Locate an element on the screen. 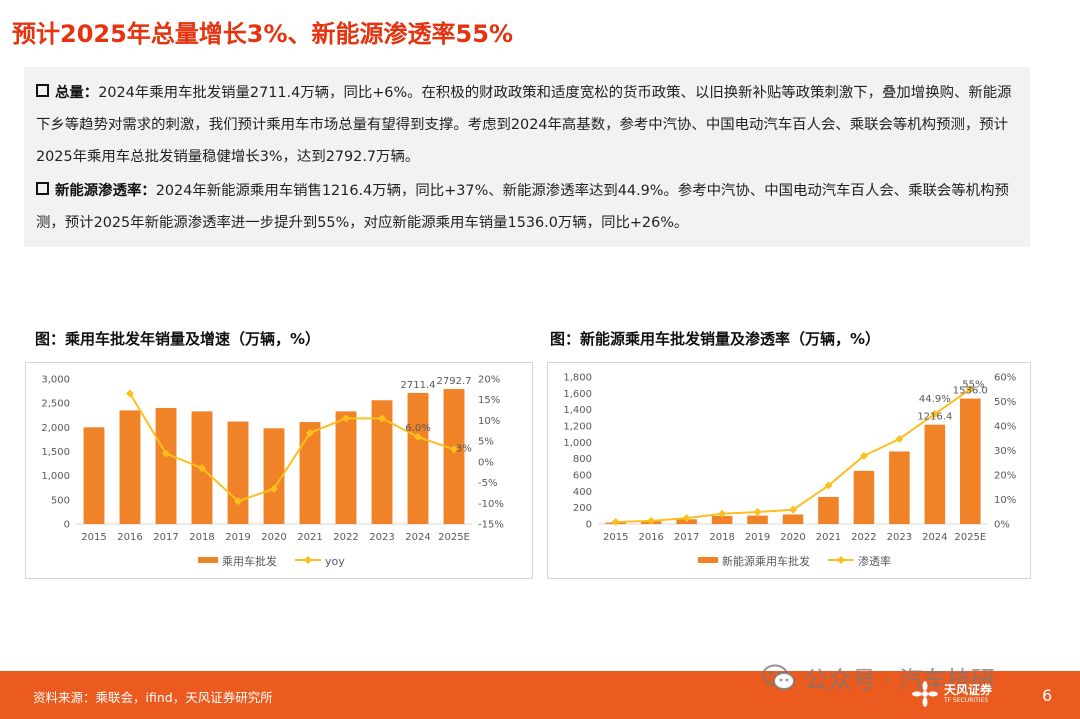 The height and width of the screenshot is (719, 1080). x-tick-label: 2016 is located at coordinates (650, 537).